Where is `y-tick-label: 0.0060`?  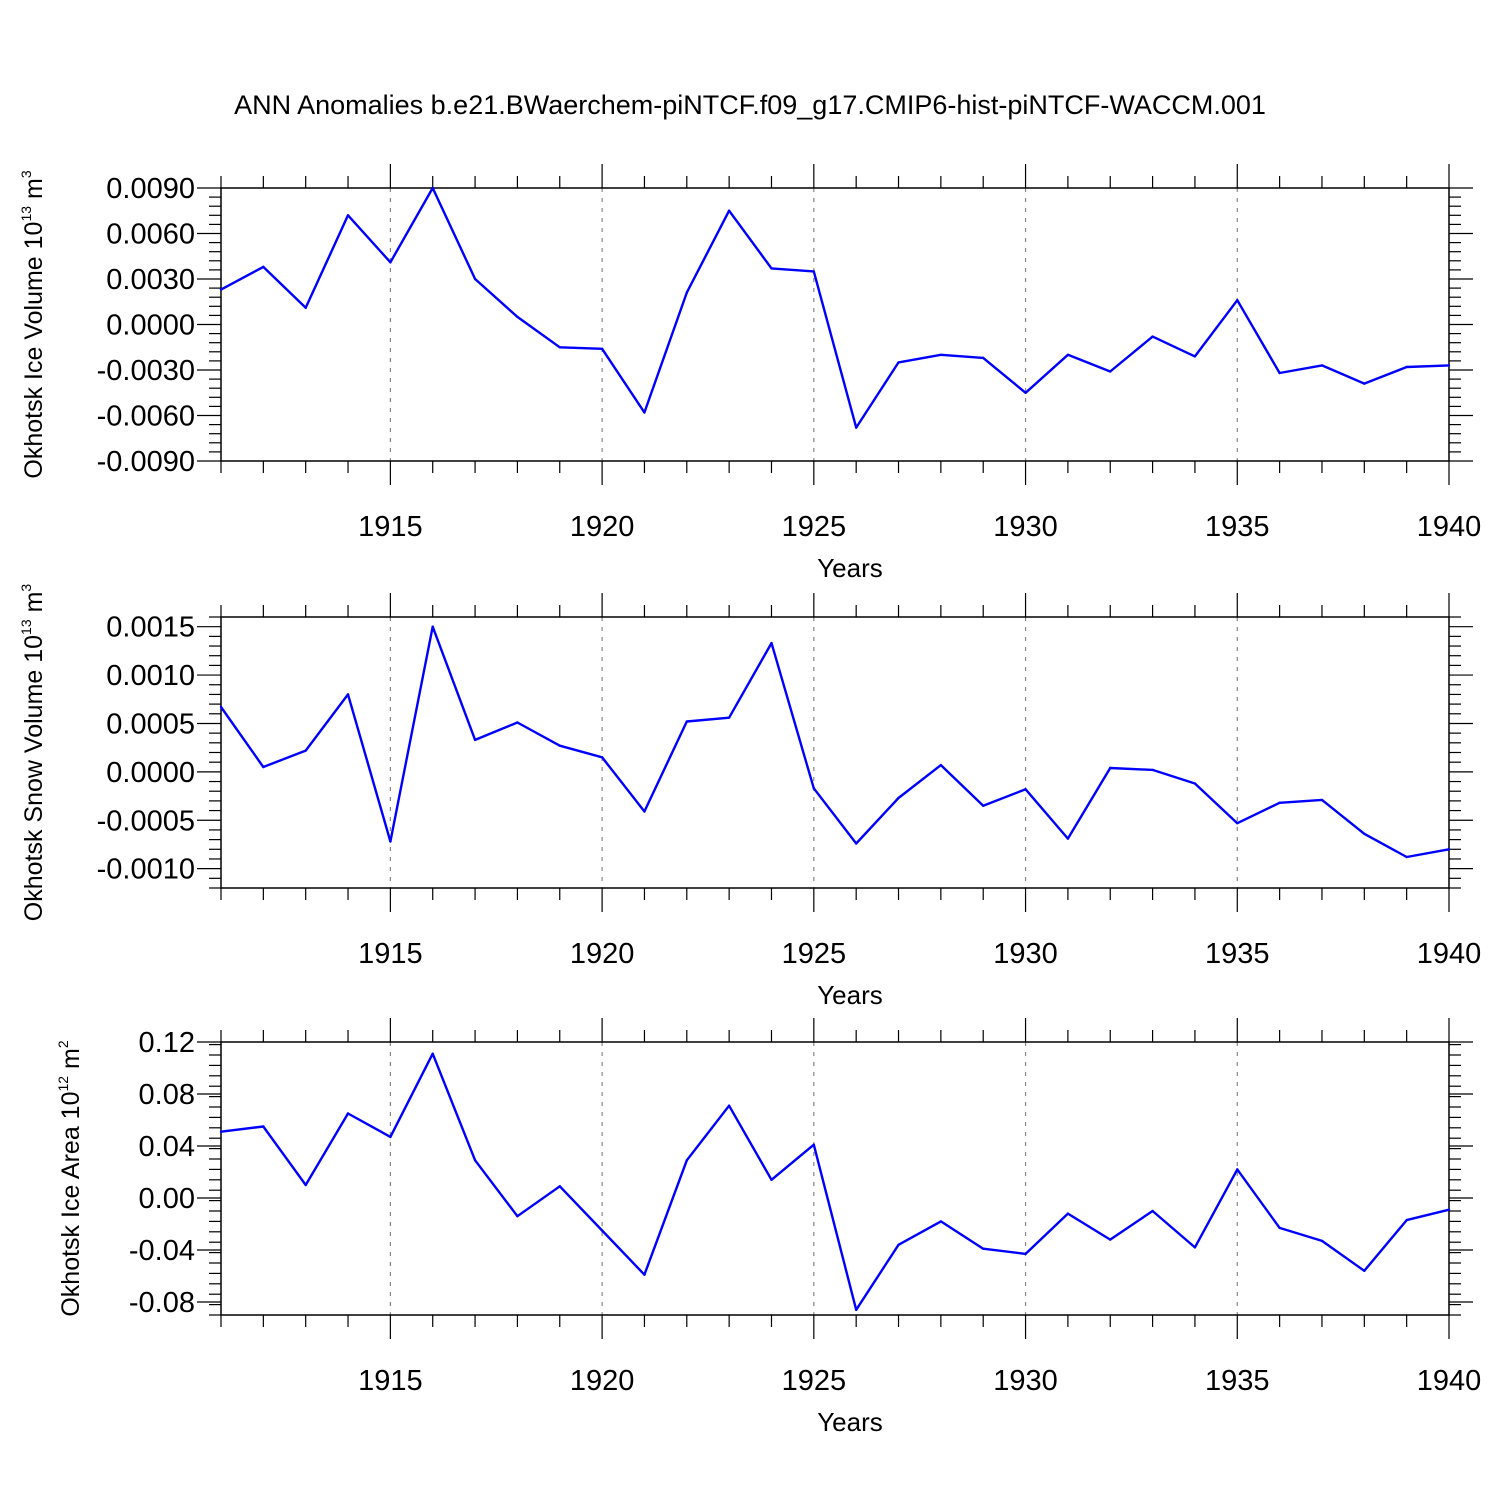 y-tick-label: 0.0060 is located at coordinates (150, 235).